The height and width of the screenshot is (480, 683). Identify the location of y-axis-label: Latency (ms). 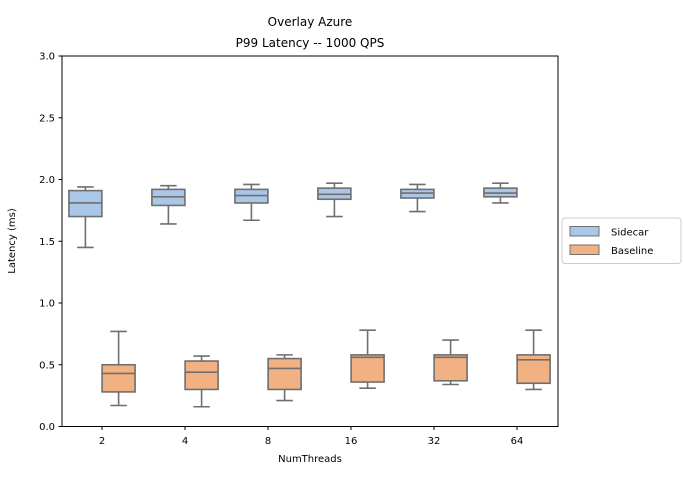
(12, 241).